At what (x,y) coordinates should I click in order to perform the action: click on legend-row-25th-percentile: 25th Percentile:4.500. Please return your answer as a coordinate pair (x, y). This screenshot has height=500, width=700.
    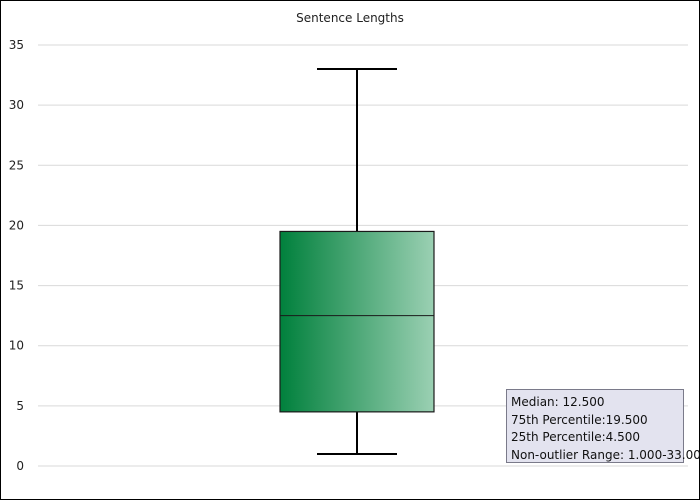
    Looking at the image, I should click on (575, 437).